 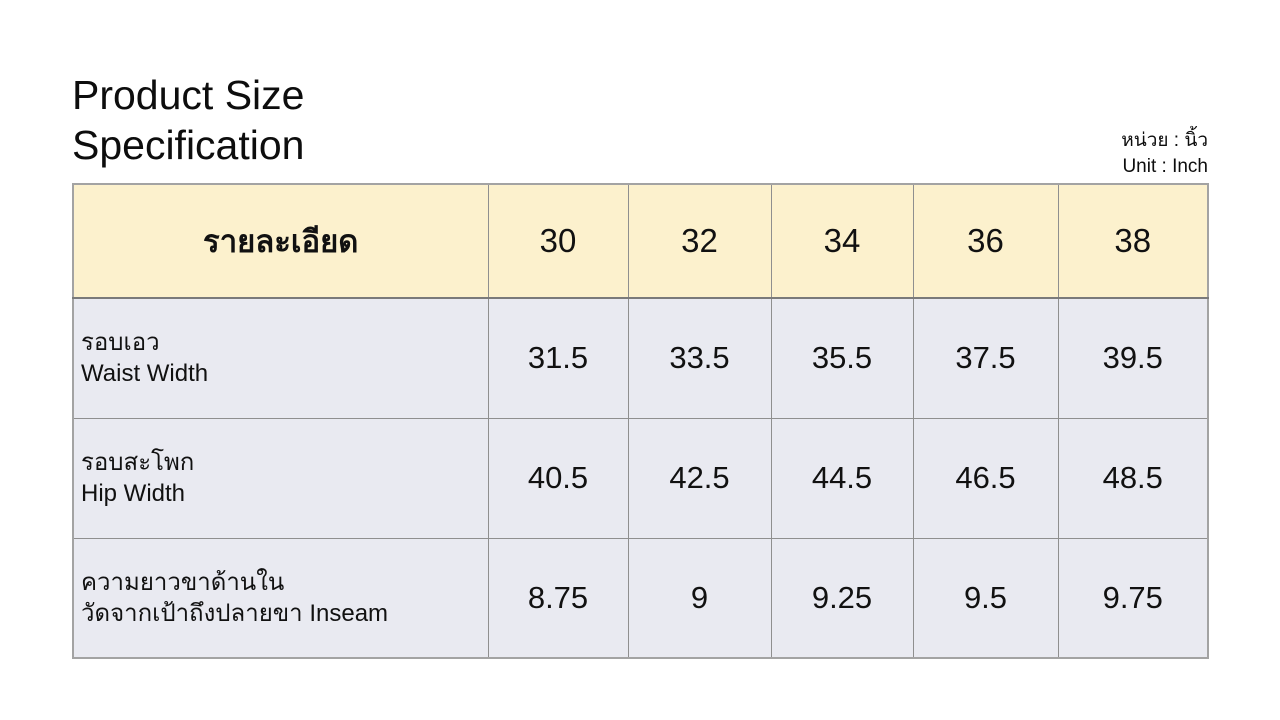 I want to click on cell-inseam-38: 9.75, so click(x=1133, y=598).